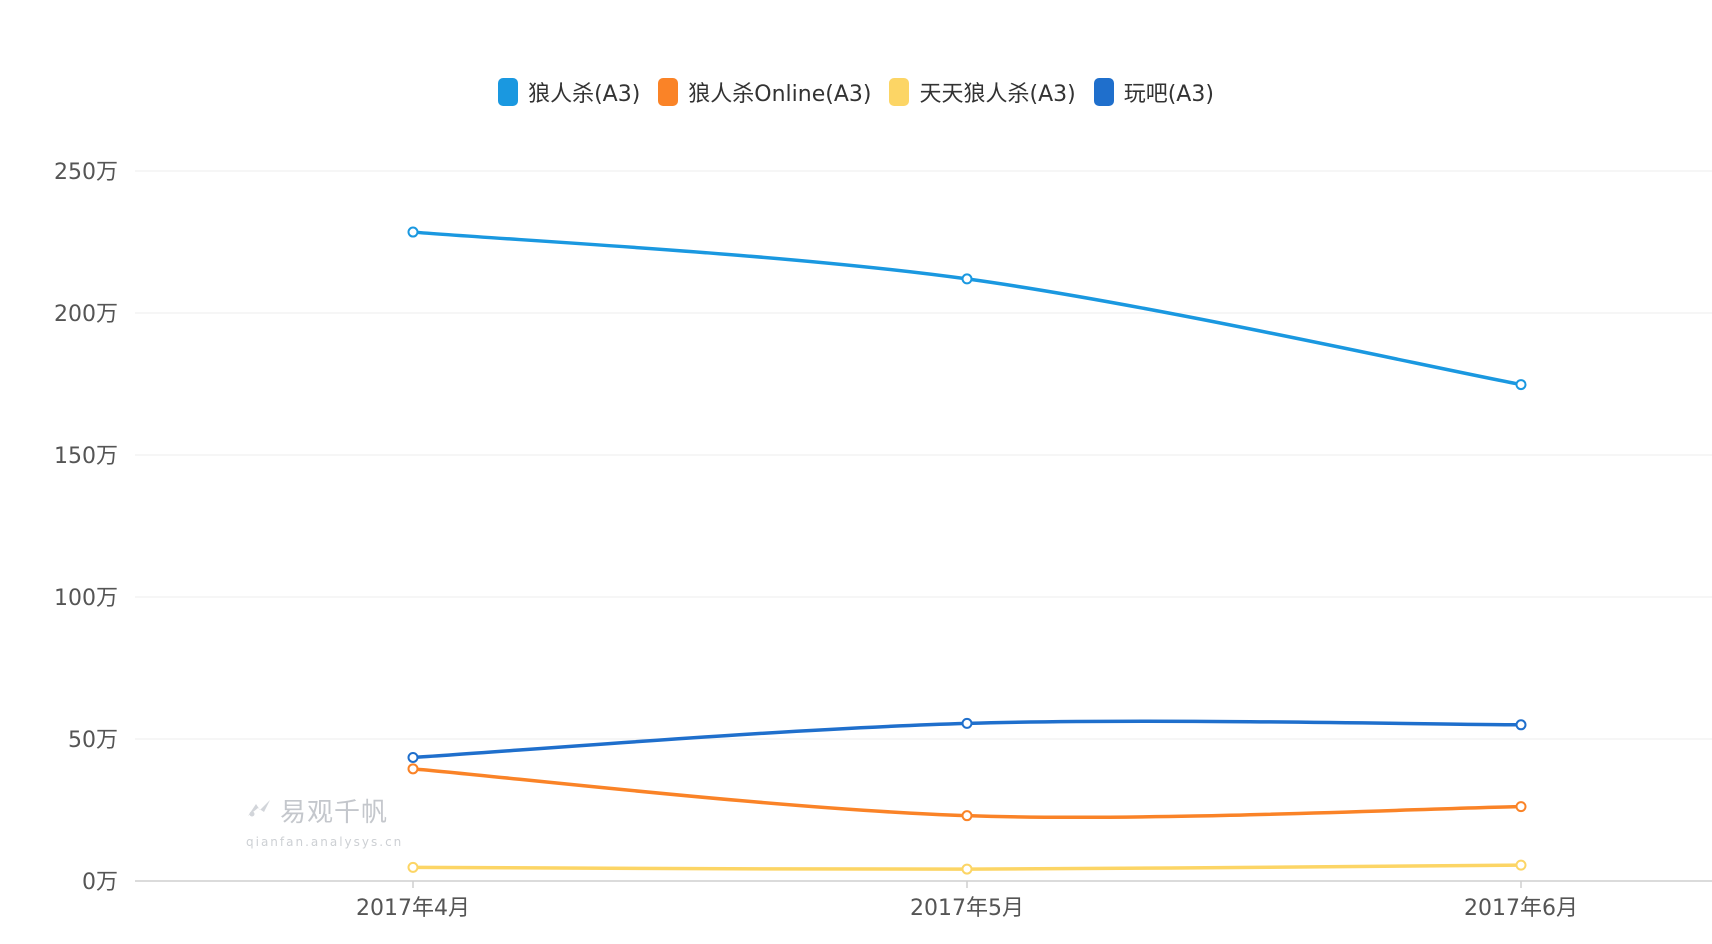  What do you see at coordinates (86, 527) in the screenshot?
I see `y-axis-ticks: 0万 50万 100万 150万 200万 250万` at bounding box center [86, 527].